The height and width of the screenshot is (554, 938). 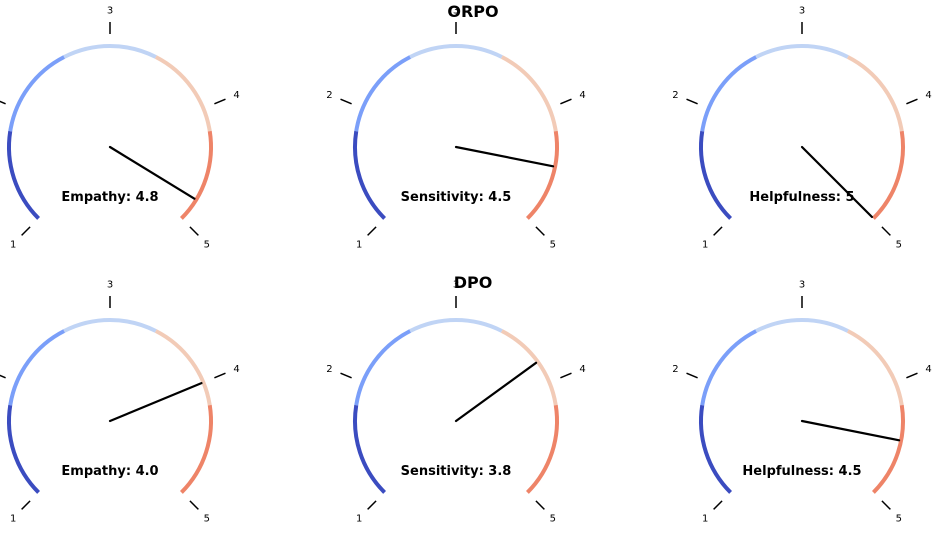 I want to click on gauge-r0-c1-tick-label-3: 3, so click(x=456, y=11).